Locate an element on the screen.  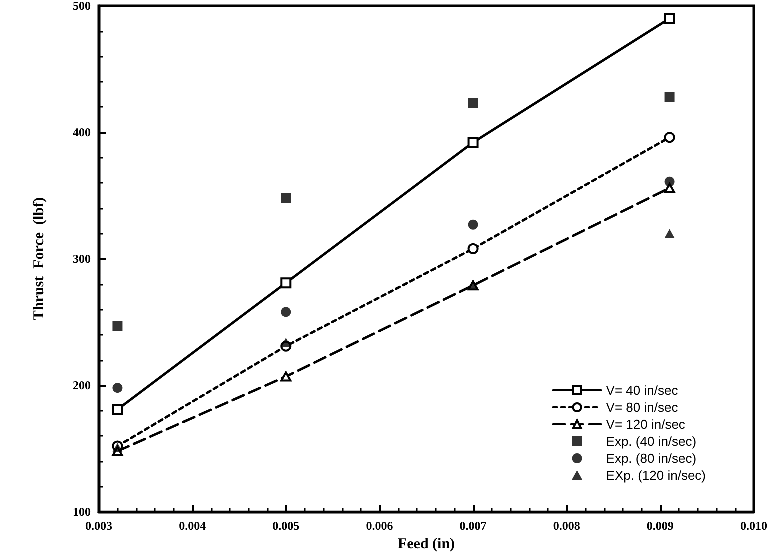
y-tick-label: 500 is located at coordinates (82, 6).